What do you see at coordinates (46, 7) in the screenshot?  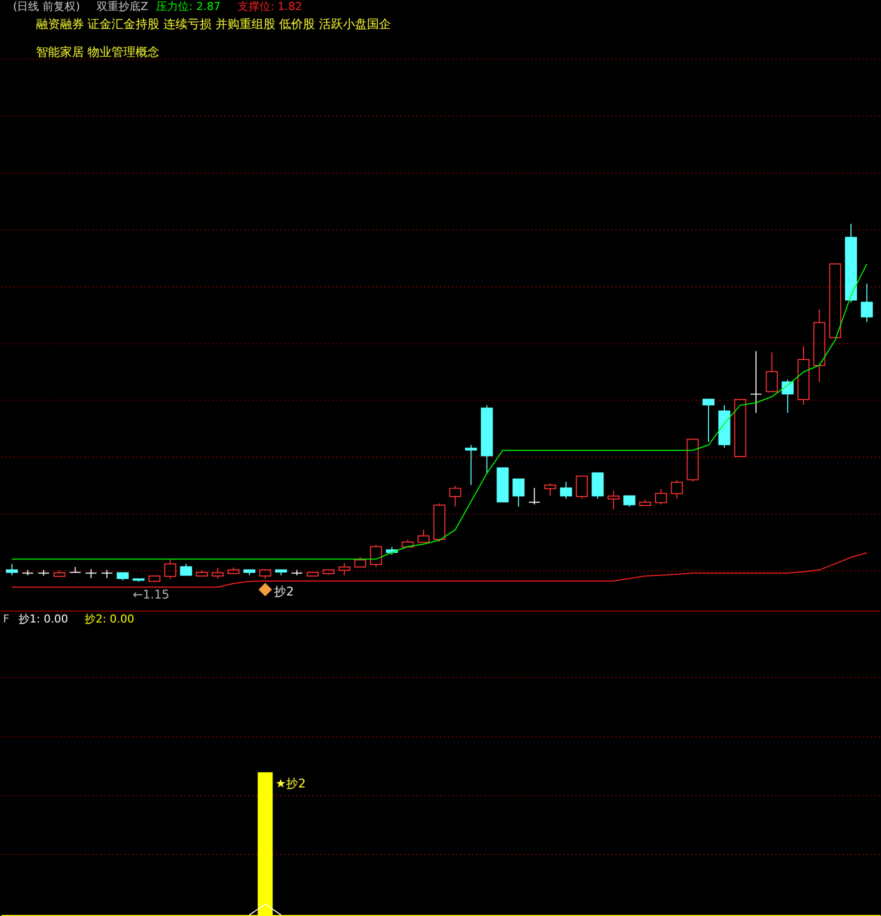 I see `chart-title: (日线 前复权)` at bounding box center [46, 7].